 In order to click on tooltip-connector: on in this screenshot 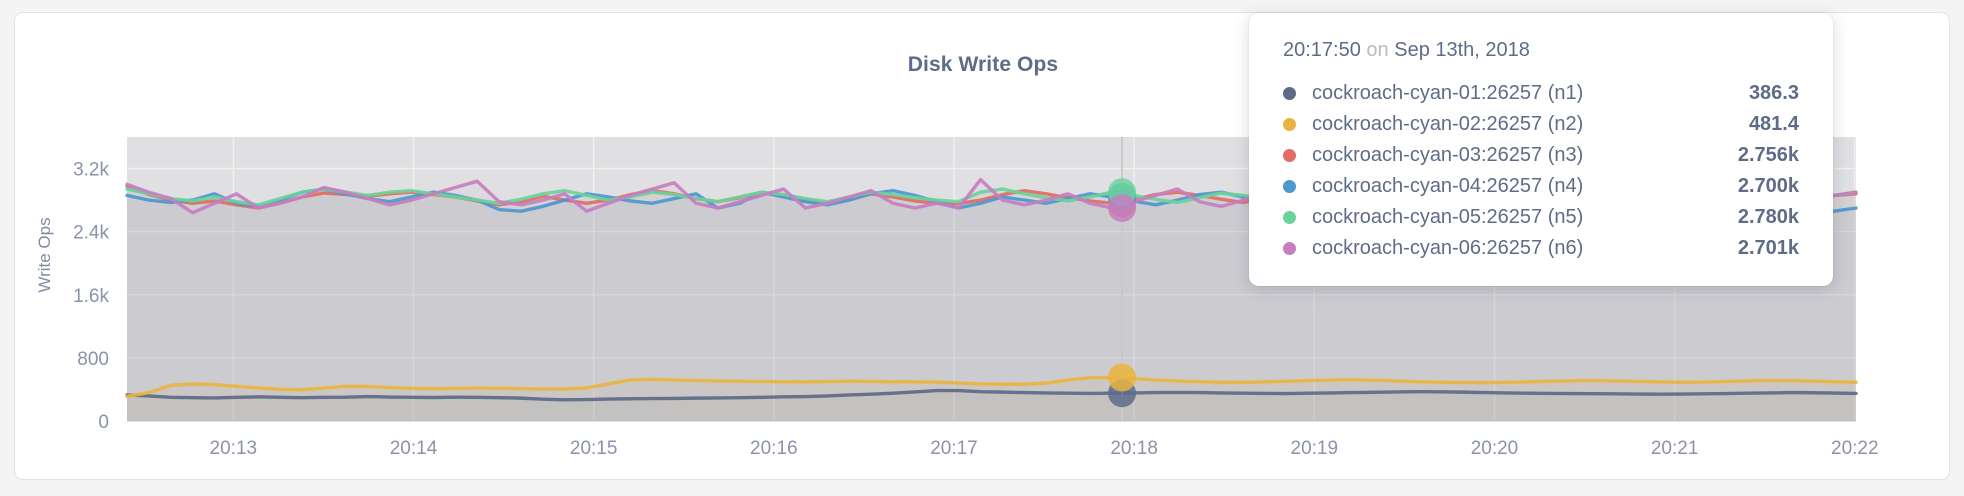, I will do `click(1377, 50)`.